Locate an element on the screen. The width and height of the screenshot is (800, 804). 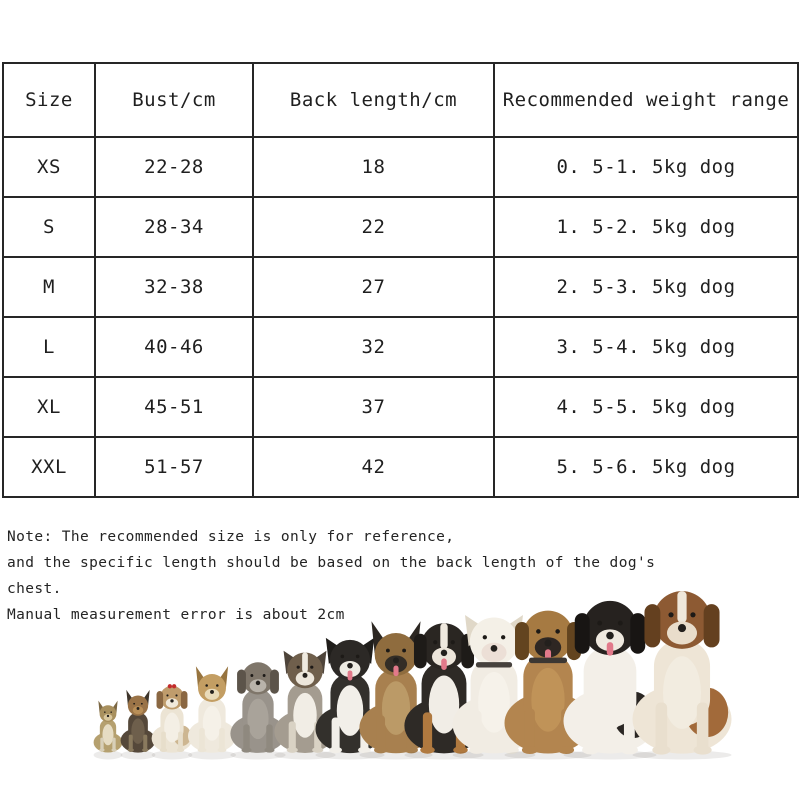
dog-fawn-chihuahua is located at coordinates (212, 713).